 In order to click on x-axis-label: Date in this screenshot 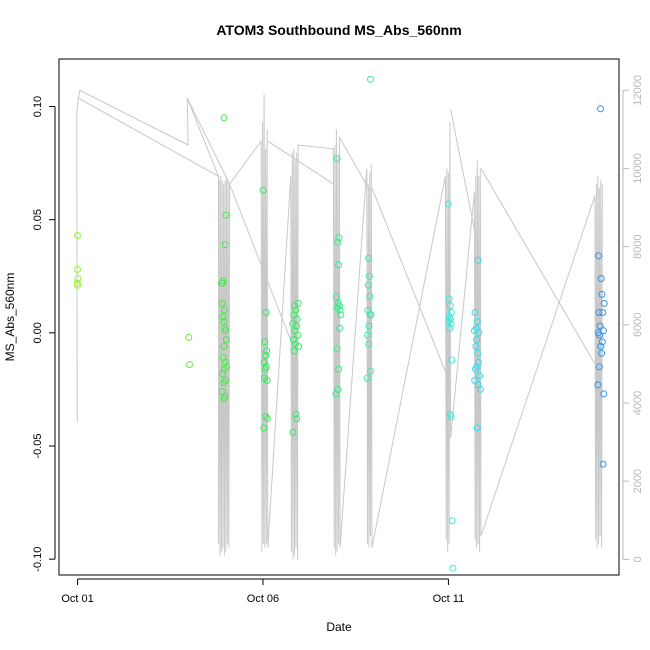, I will do `click(339, 627)`.